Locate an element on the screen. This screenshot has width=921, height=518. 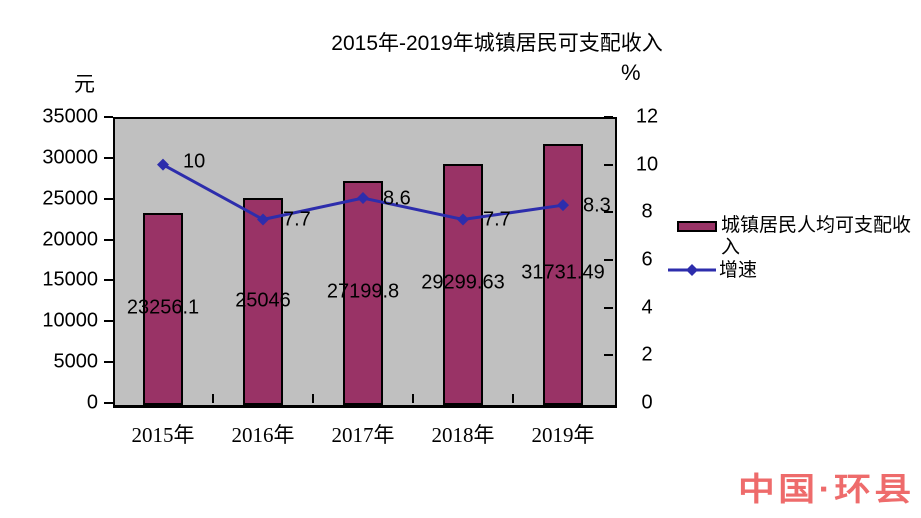
bar-value-label: 25046 is located at coordinates (263, 300).